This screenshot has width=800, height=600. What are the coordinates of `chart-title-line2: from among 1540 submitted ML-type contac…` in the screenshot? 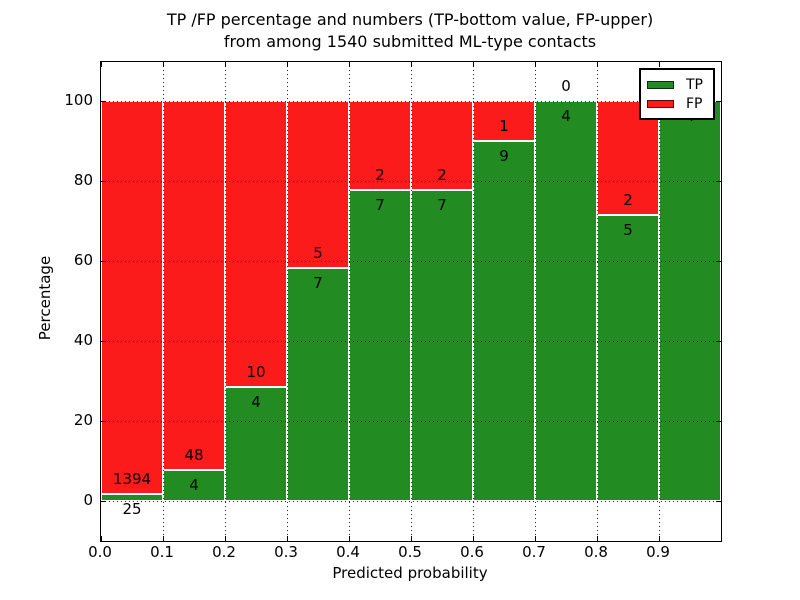 It's located at (410, 41).